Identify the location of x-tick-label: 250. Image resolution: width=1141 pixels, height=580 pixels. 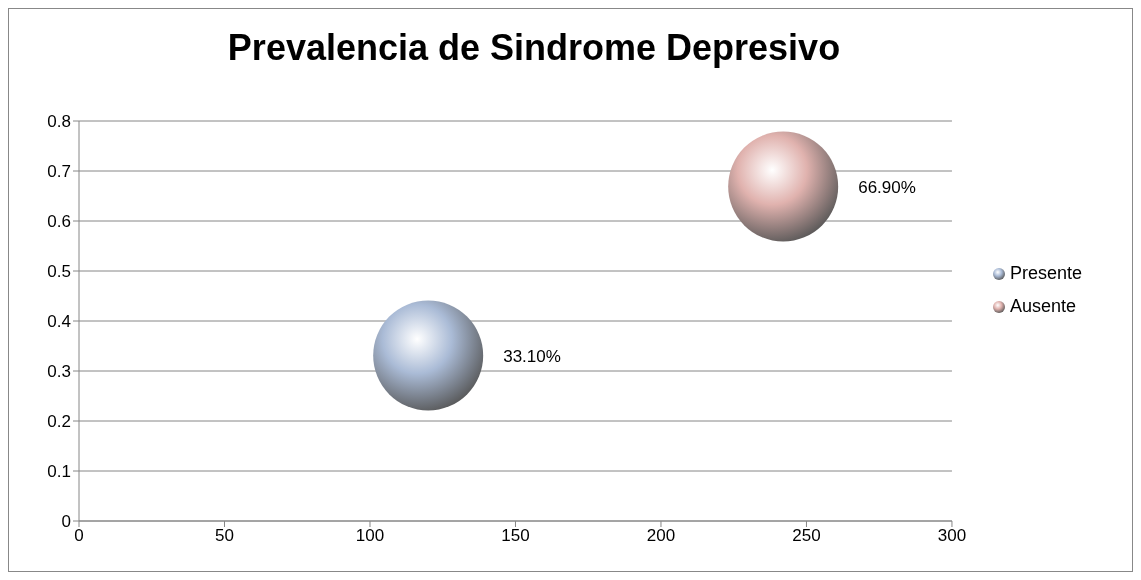
(806, 536).